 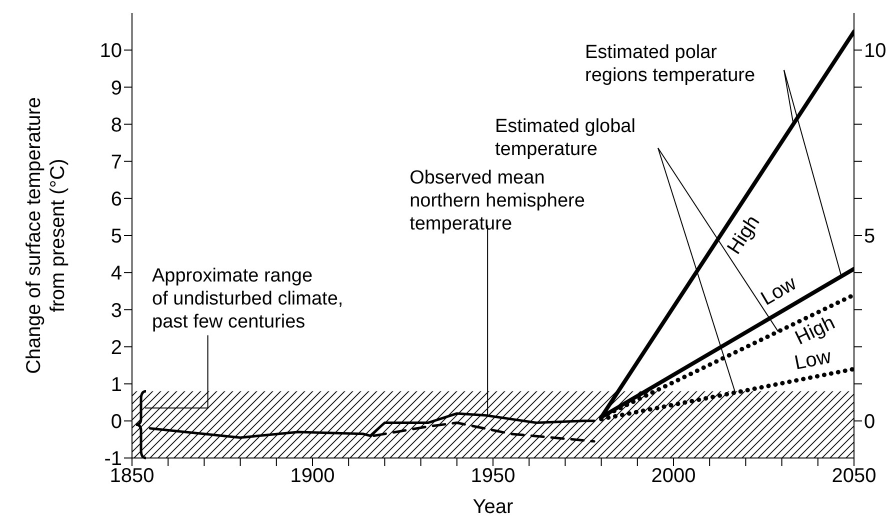 What do you see at coordinates (111, 51) in the screenshot?
I see `y-tick-label: 10` at bounding box center [111, 51].